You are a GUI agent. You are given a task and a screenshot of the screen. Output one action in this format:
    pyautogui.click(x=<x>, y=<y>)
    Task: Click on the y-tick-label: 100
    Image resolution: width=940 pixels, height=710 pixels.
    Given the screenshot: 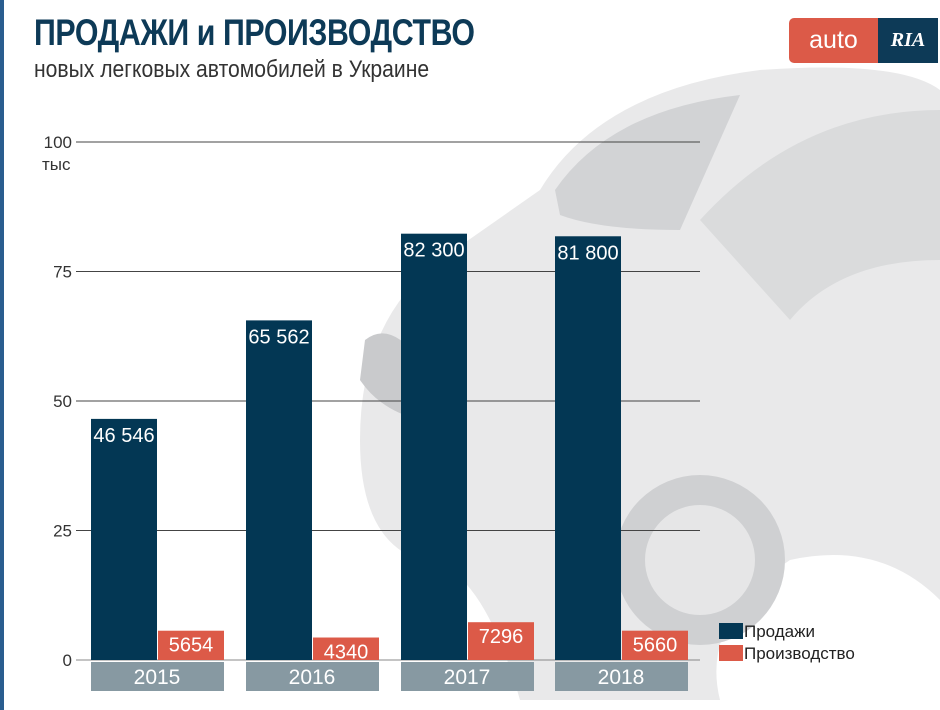 What is the action you would take?
    pyautogui.click(x=58, y=142)
    